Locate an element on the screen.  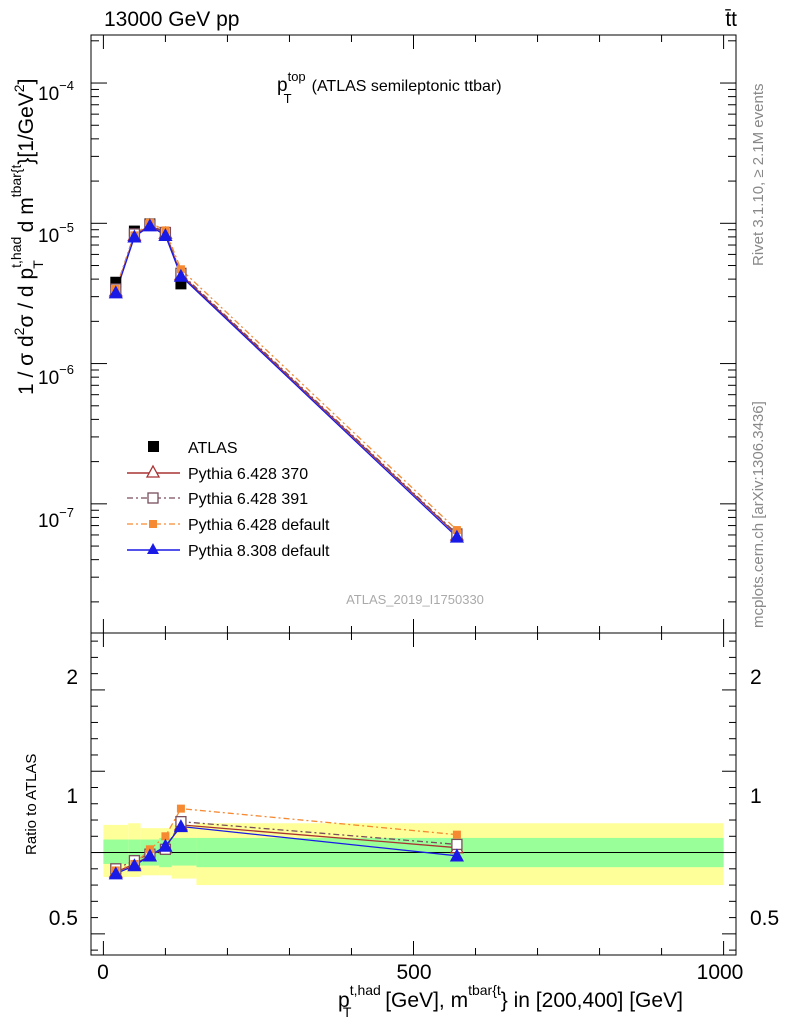
upper-line-p391 is located at coordinates (286, 379).